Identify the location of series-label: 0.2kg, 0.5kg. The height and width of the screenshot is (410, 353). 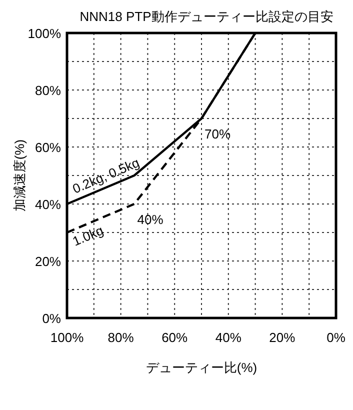
(106, 175).